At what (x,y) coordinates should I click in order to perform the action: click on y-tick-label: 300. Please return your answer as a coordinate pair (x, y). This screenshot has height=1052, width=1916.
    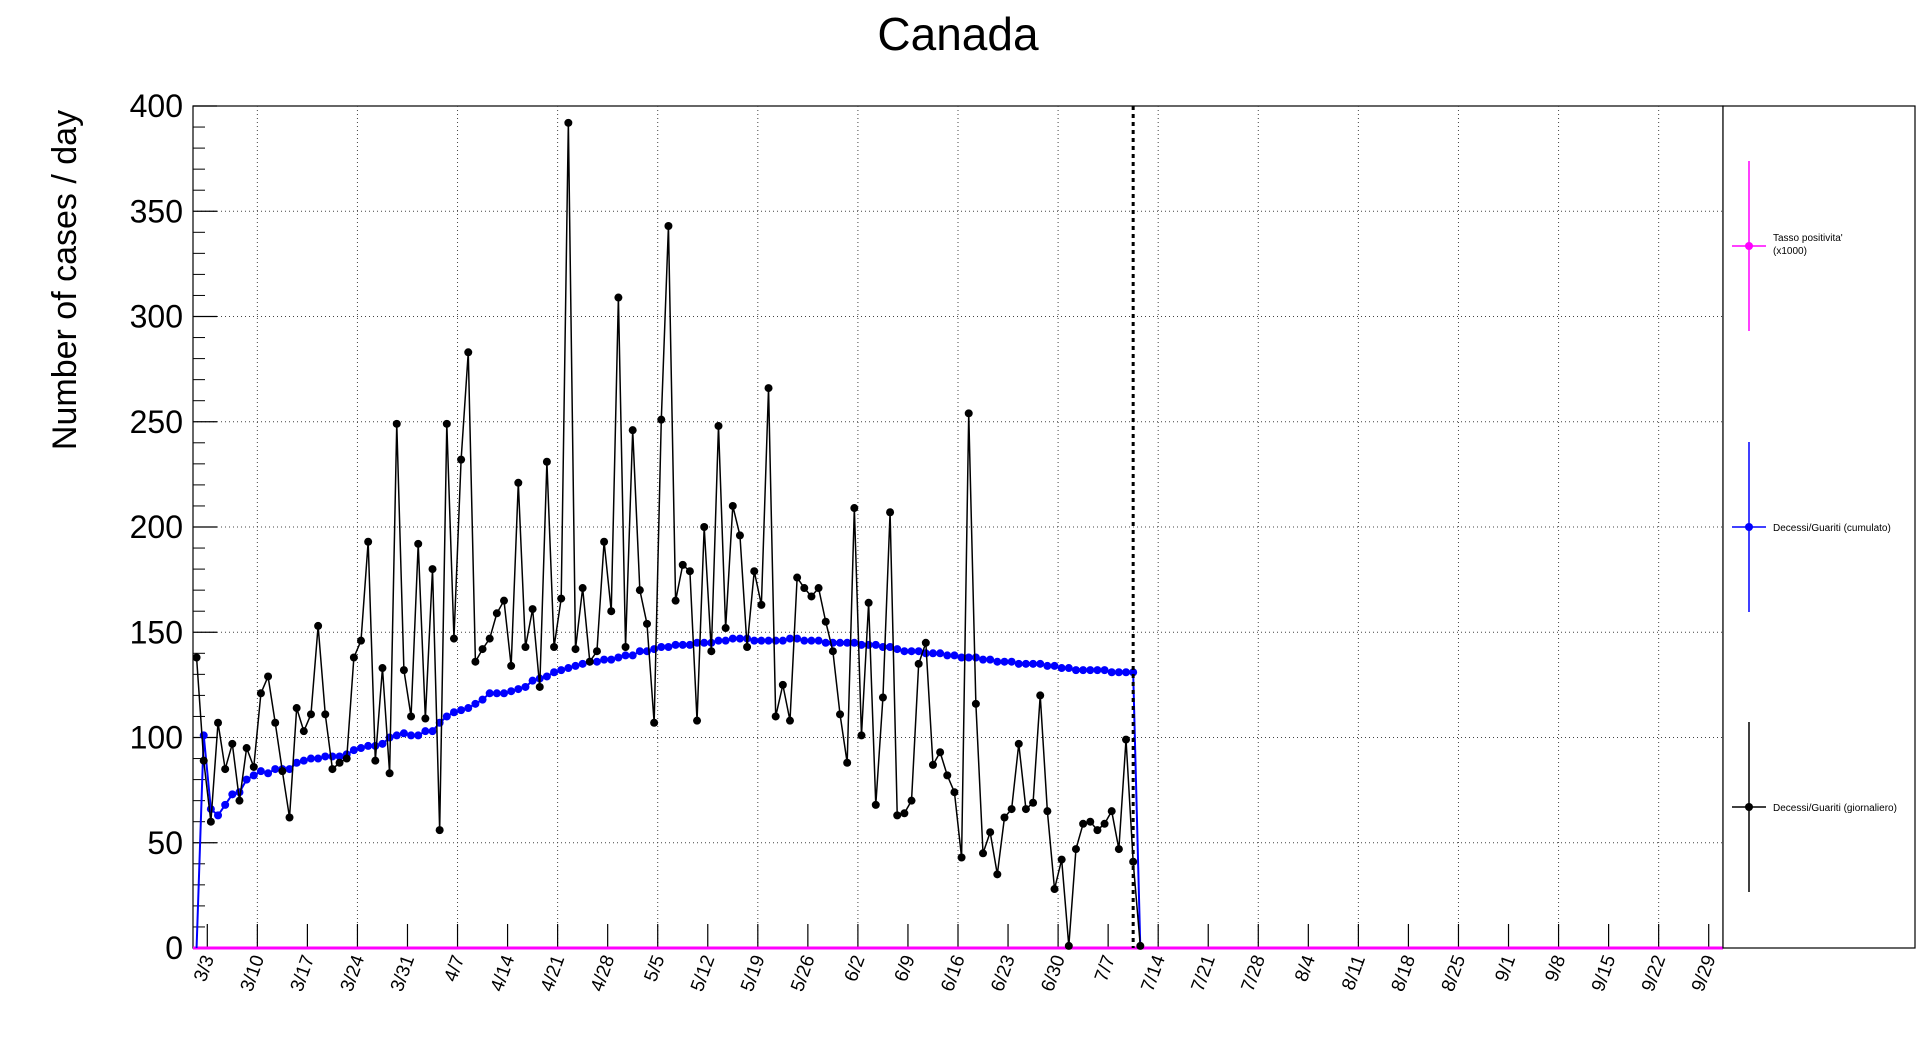
    Looking at the image, I should click on (156, 317).